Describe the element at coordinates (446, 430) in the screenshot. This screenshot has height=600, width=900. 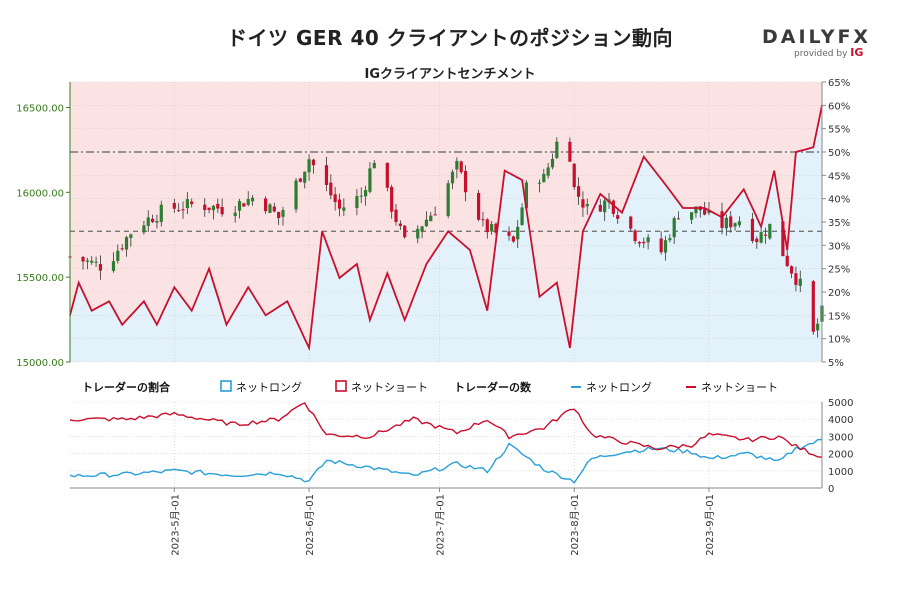
I see `short-count-line` at that location.